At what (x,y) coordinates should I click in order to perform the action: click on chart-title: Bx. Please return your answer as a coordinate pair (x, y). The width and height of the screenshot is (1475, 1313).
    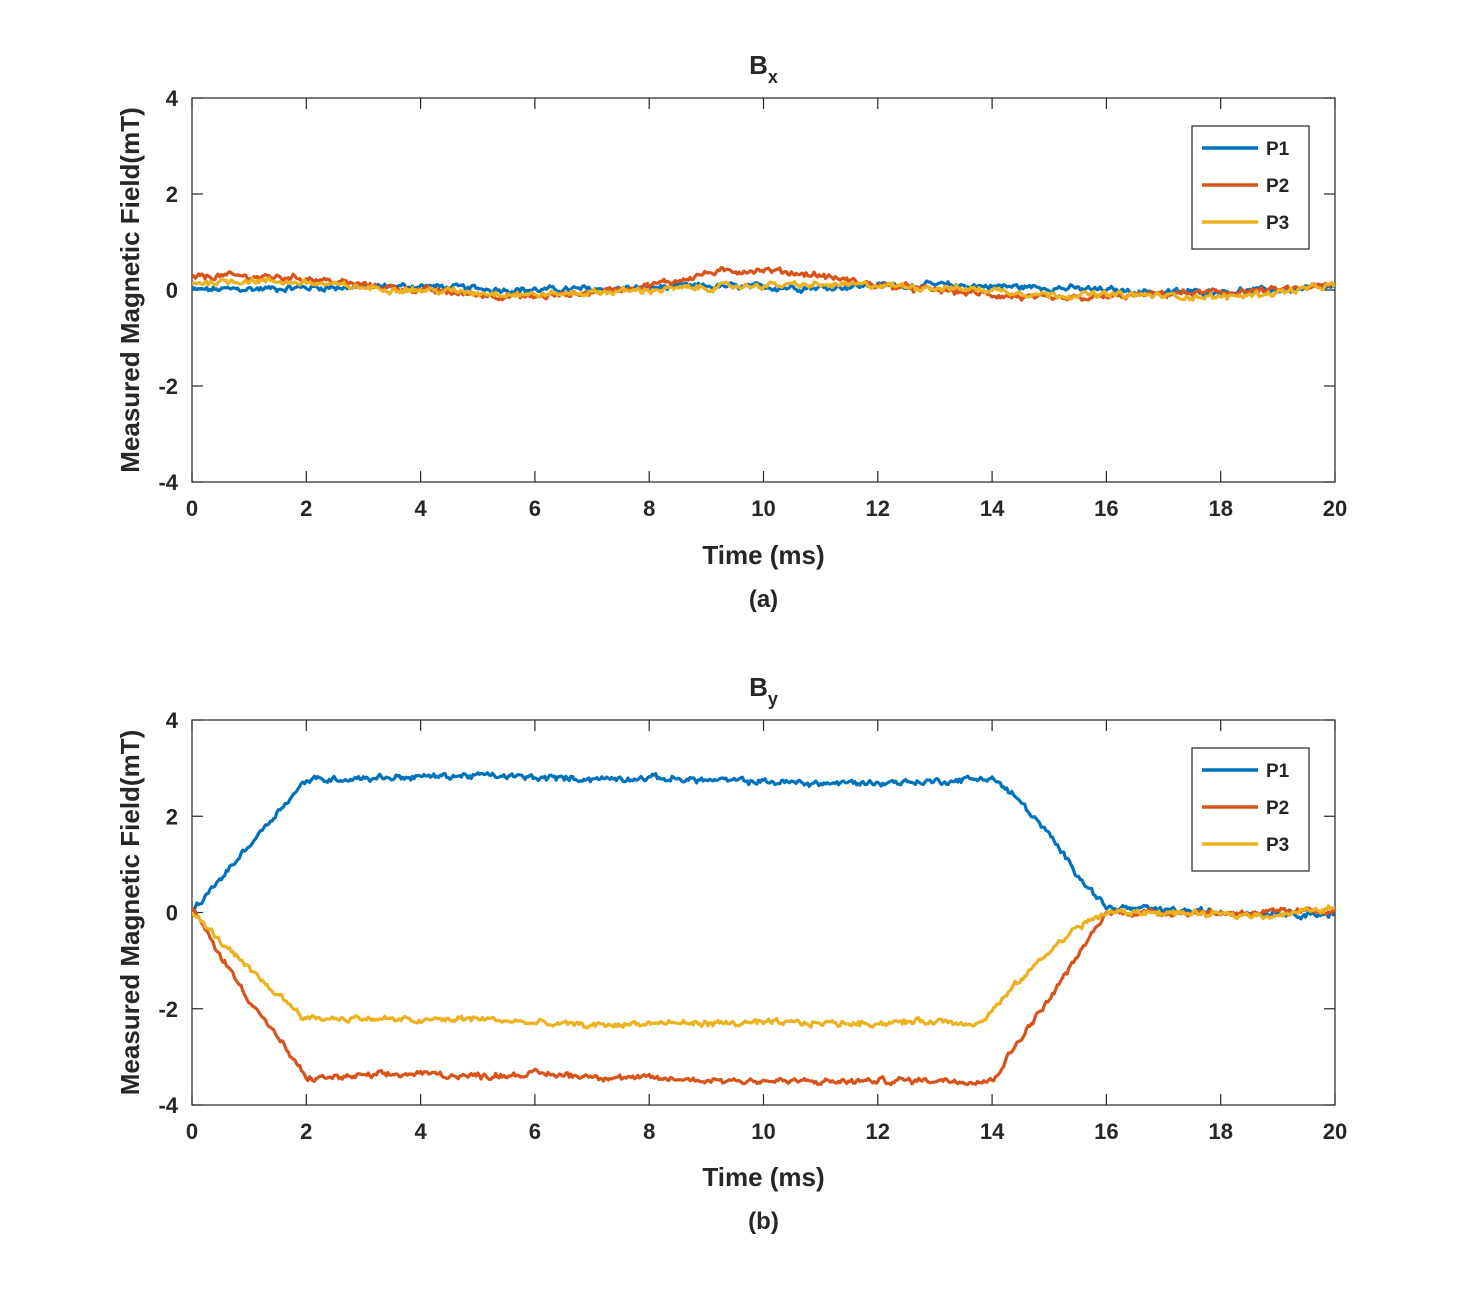
    Looking at the image, I should click on (763, 68).